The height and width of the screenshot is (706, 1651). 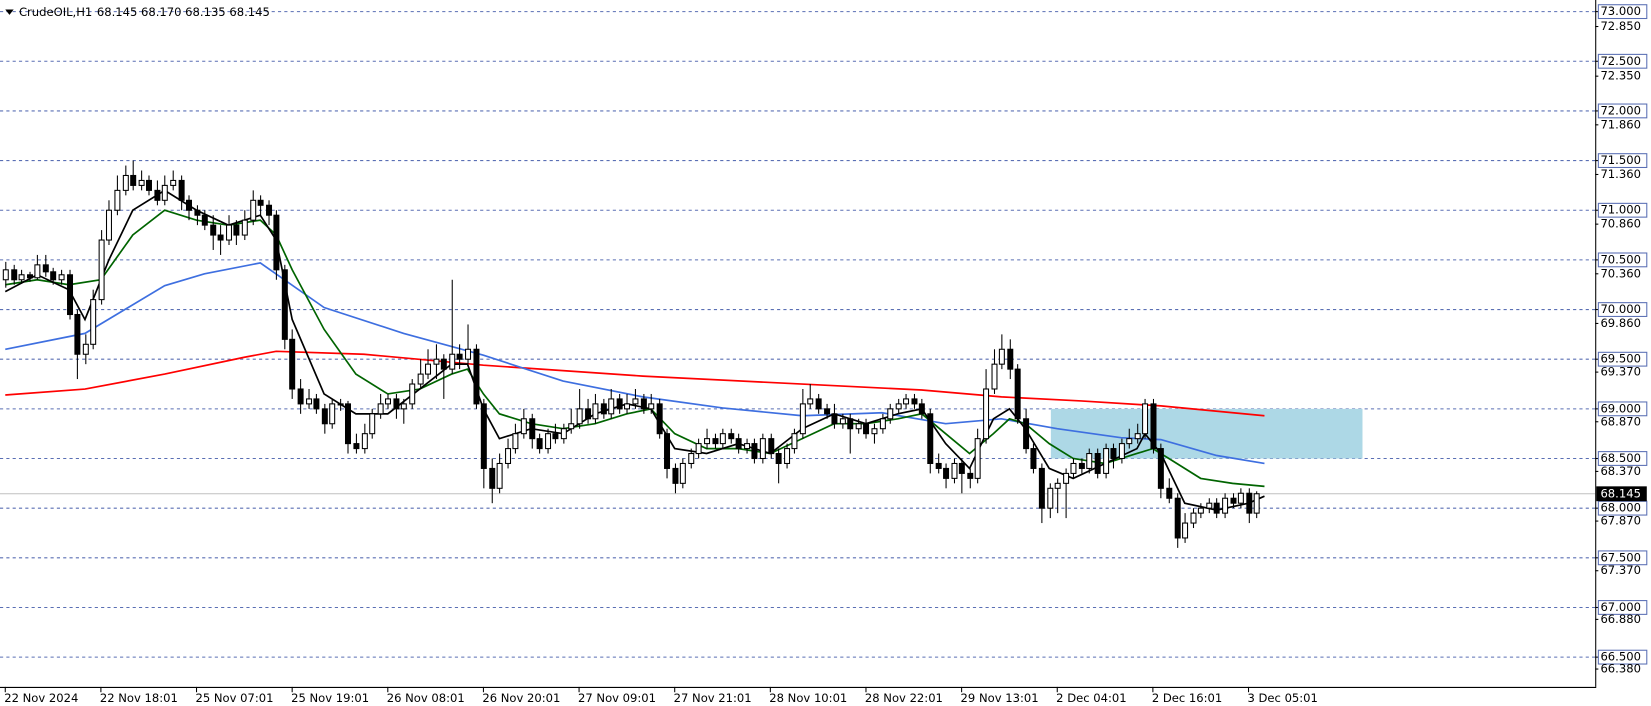 I want to click on y-tick-label: 69.500, so click(x=1620, y=359).